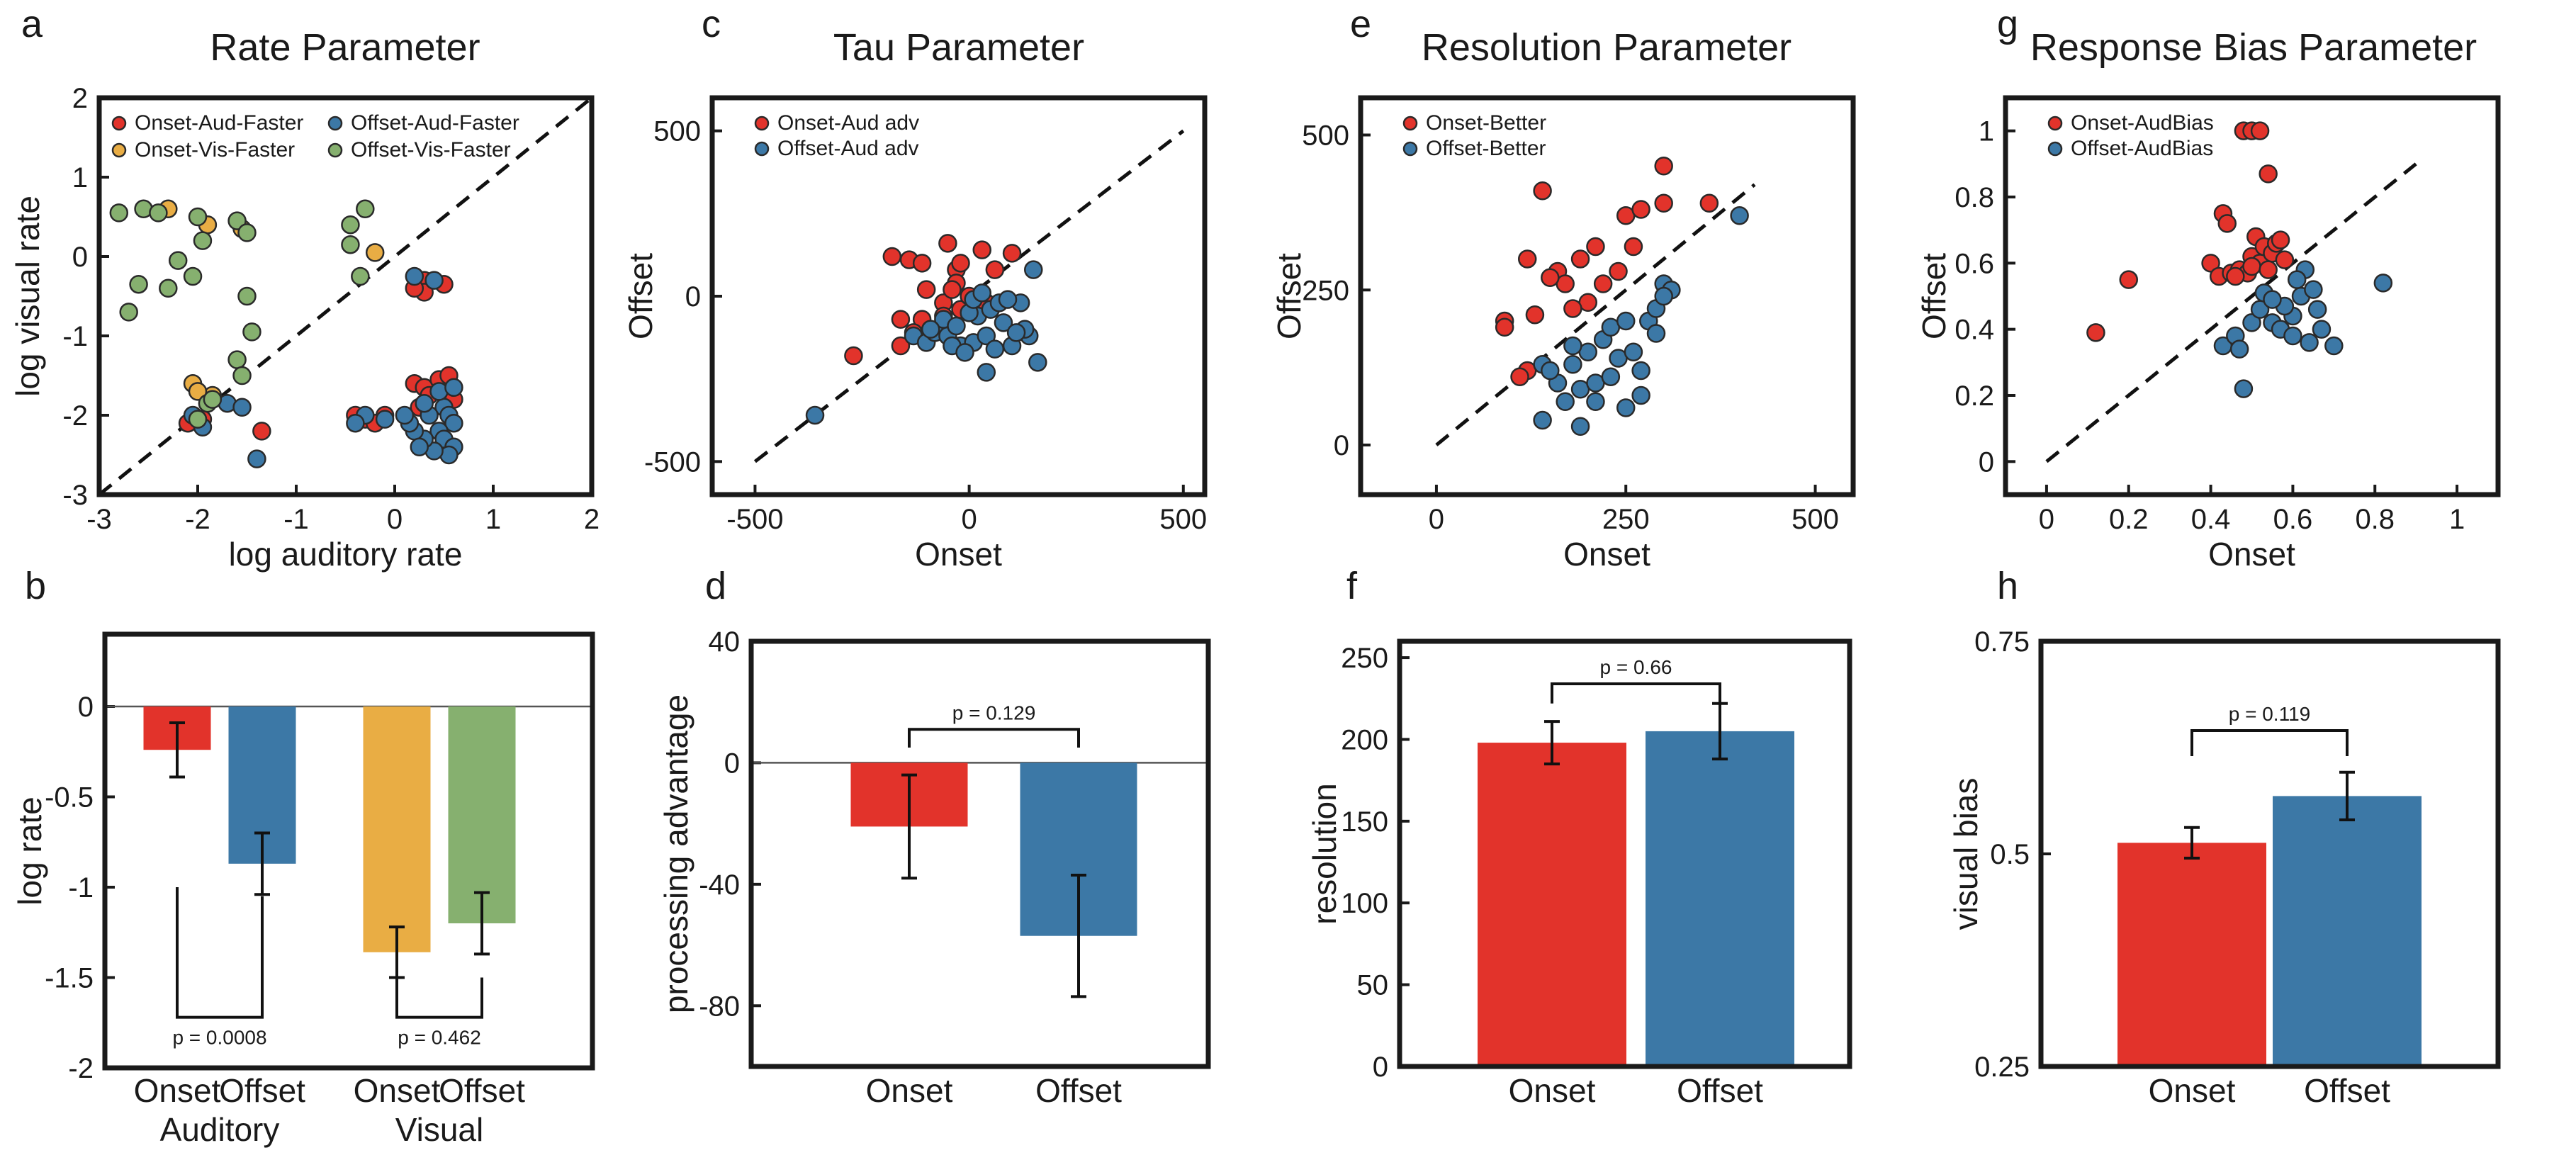 This screenshot has width=2576, height=1160. Describe the element at coordinates (676, 853) in the screenshot. I see `y-axis-label: processing advantage` at that location.